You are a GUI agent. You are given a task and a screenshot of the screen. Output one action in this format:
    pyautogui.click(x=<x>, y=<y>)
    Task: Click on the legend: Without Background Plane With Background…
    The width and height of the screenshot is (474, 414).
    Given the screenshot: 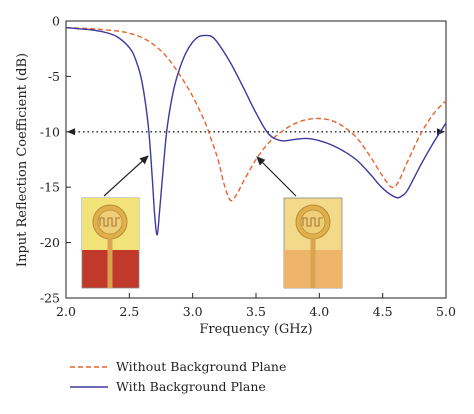 What is the action you would take?
    pyautogui.click(x=178, y=376)
    